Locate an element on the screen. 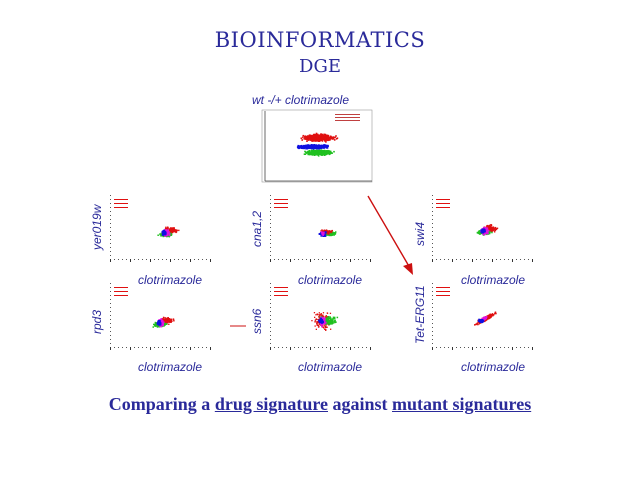 The height and width of the screenshot is (480, 640). page-subtitle: DGE is located at coordinates (320, 66).